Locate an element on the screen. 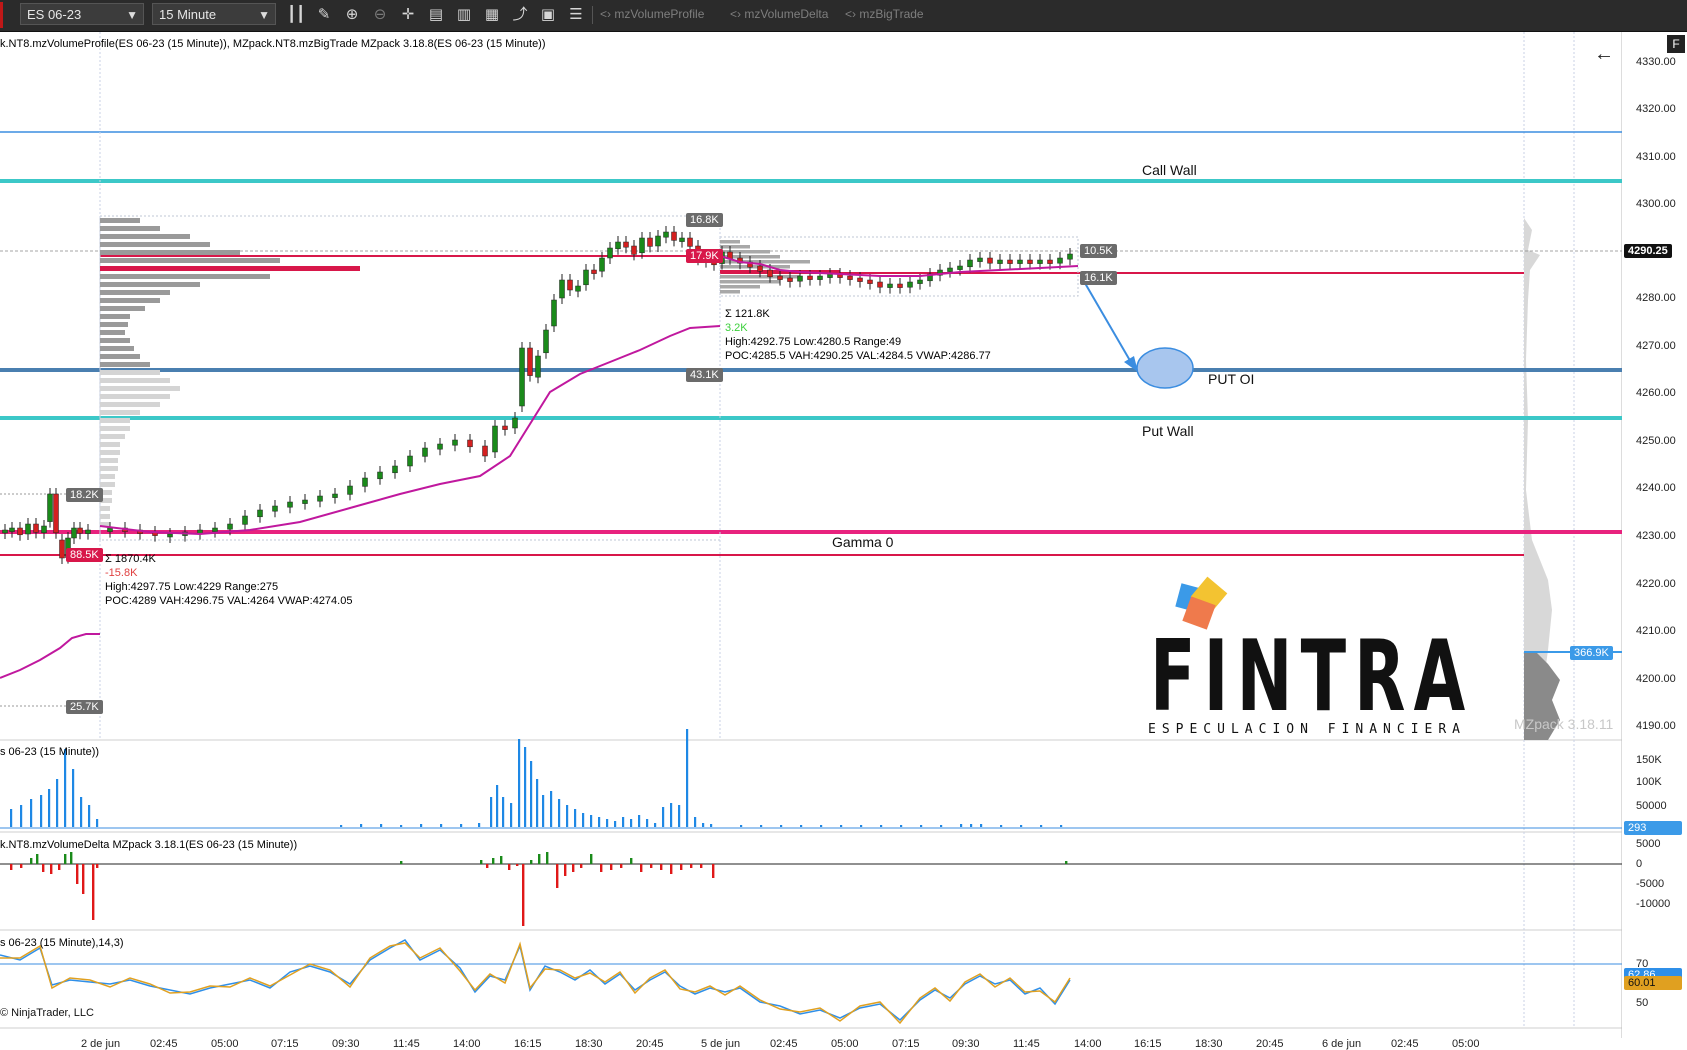 The image size is (1687, 1050). crosshair-icon: ✛ is located at coordinates (408, 14).